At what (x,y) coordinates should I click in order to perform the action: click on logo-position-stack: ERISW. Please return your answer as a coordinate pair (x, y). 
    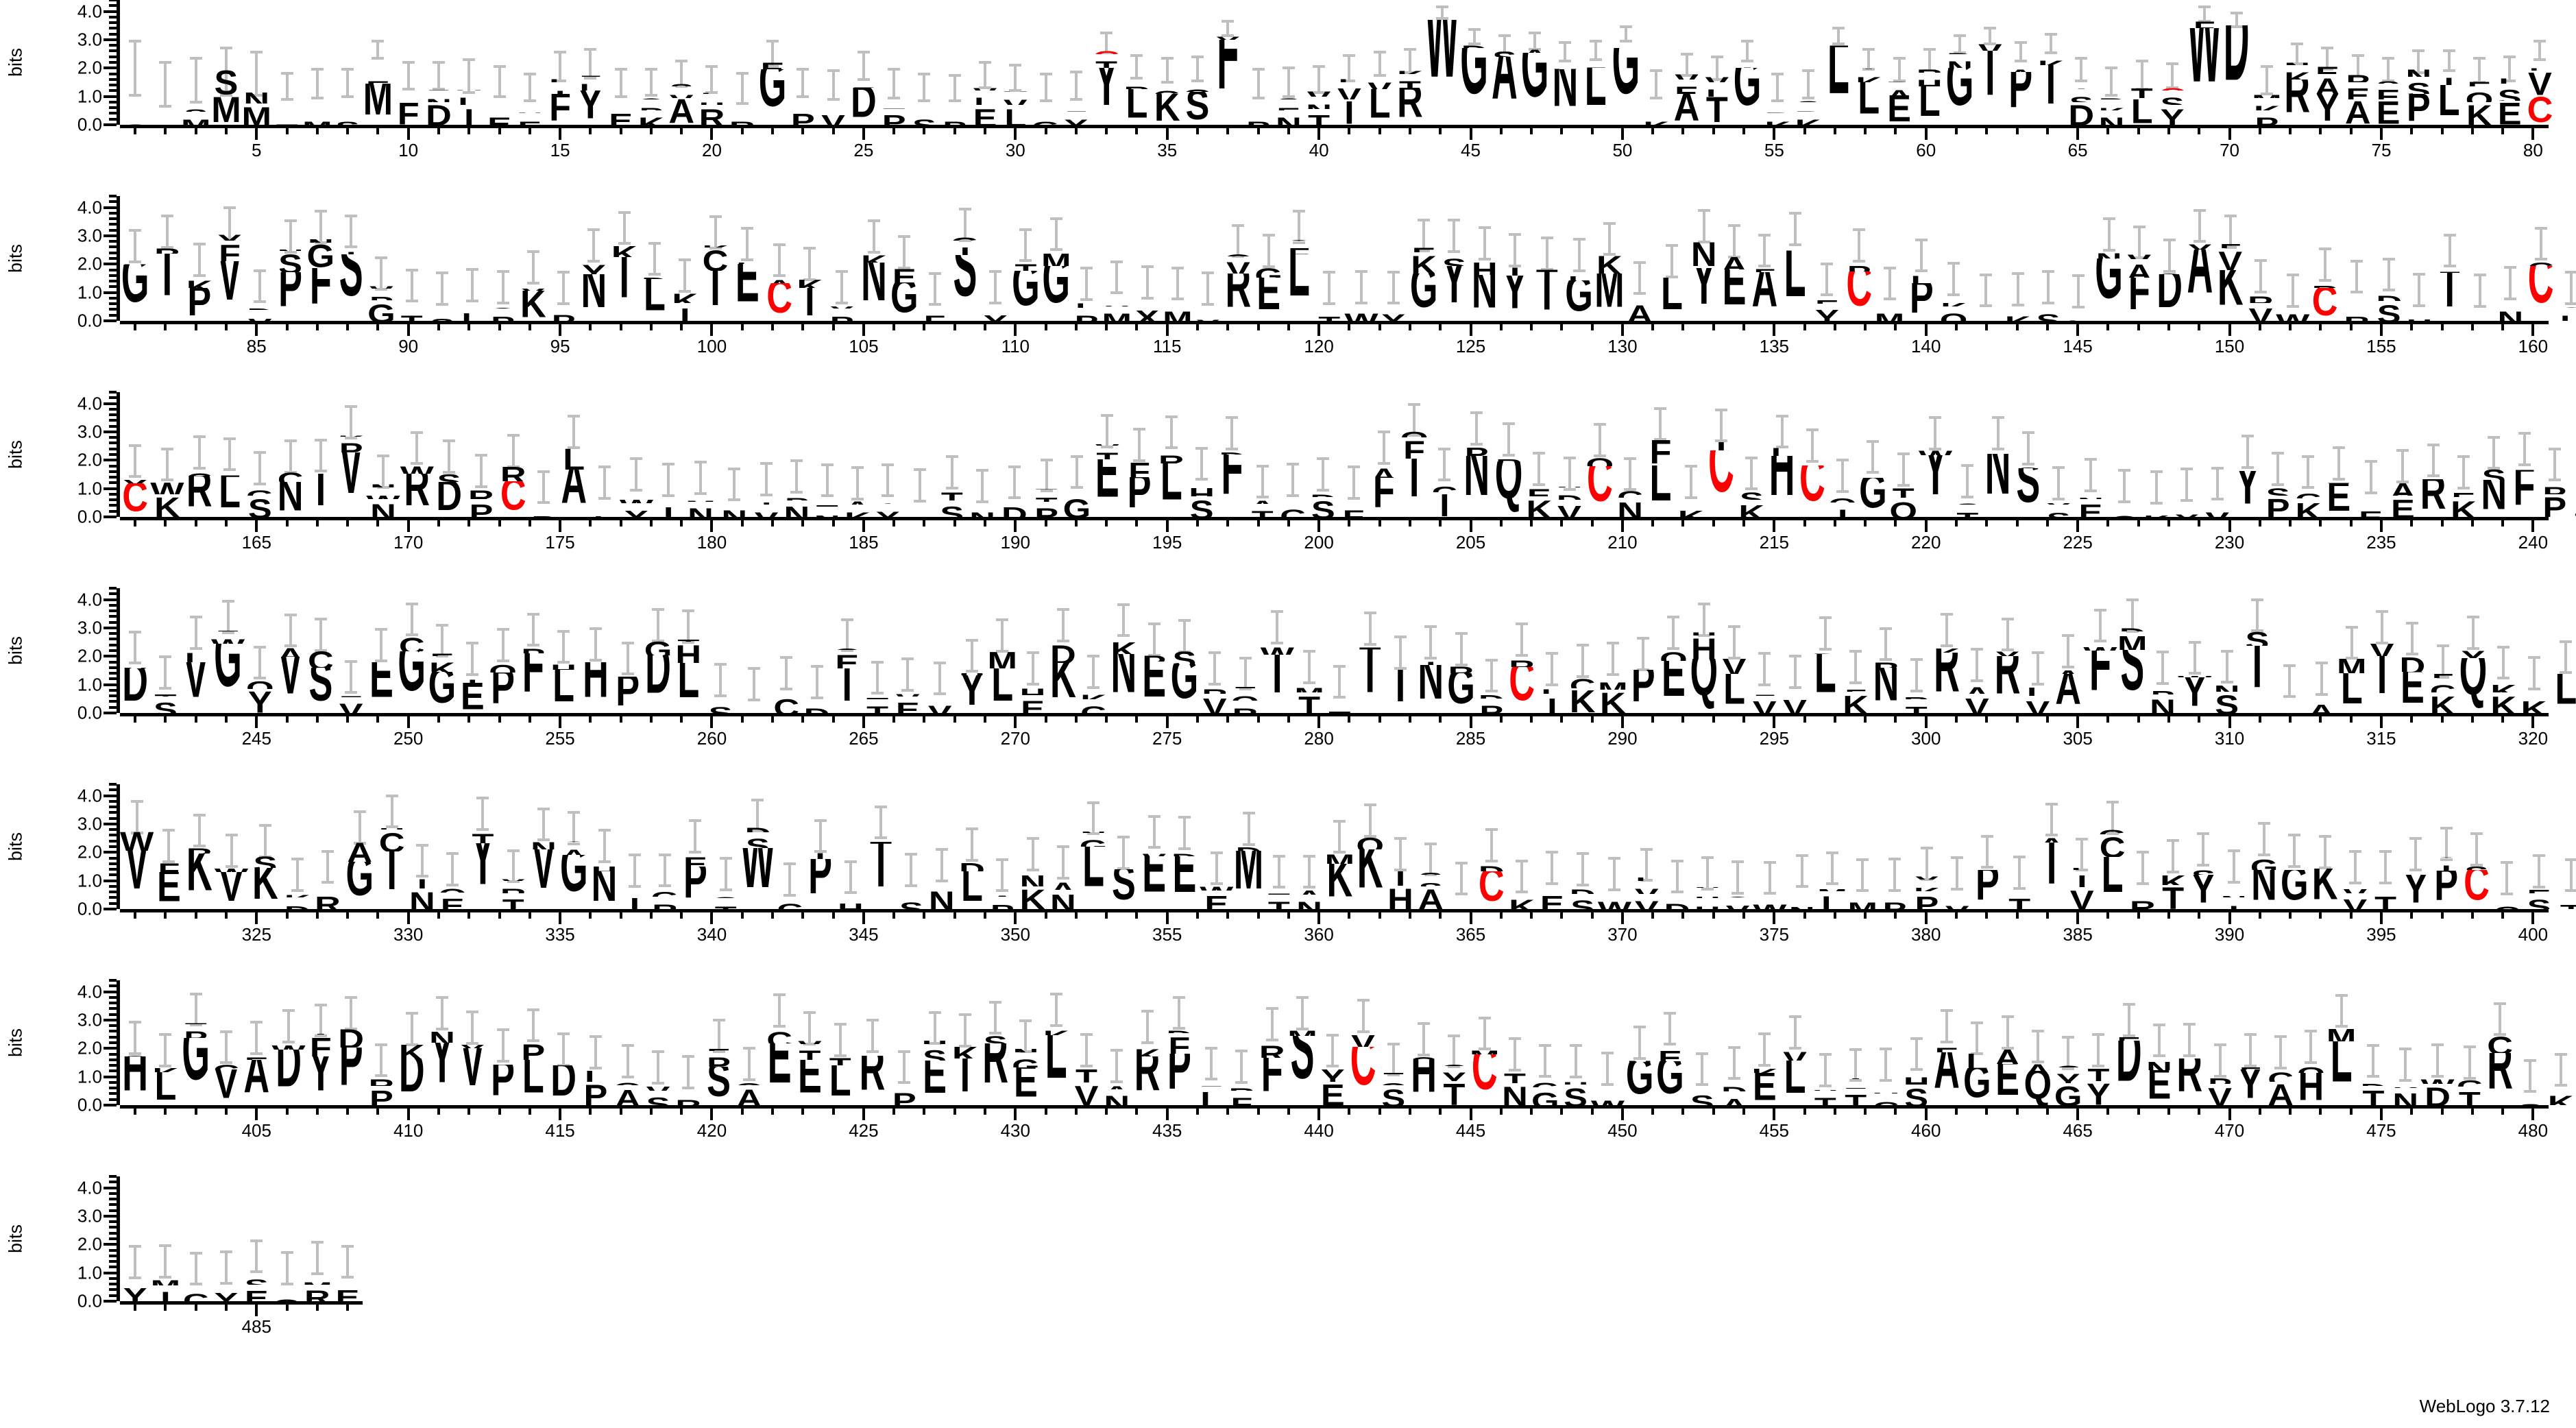
    Looking at the image, I should click on (920, 454).